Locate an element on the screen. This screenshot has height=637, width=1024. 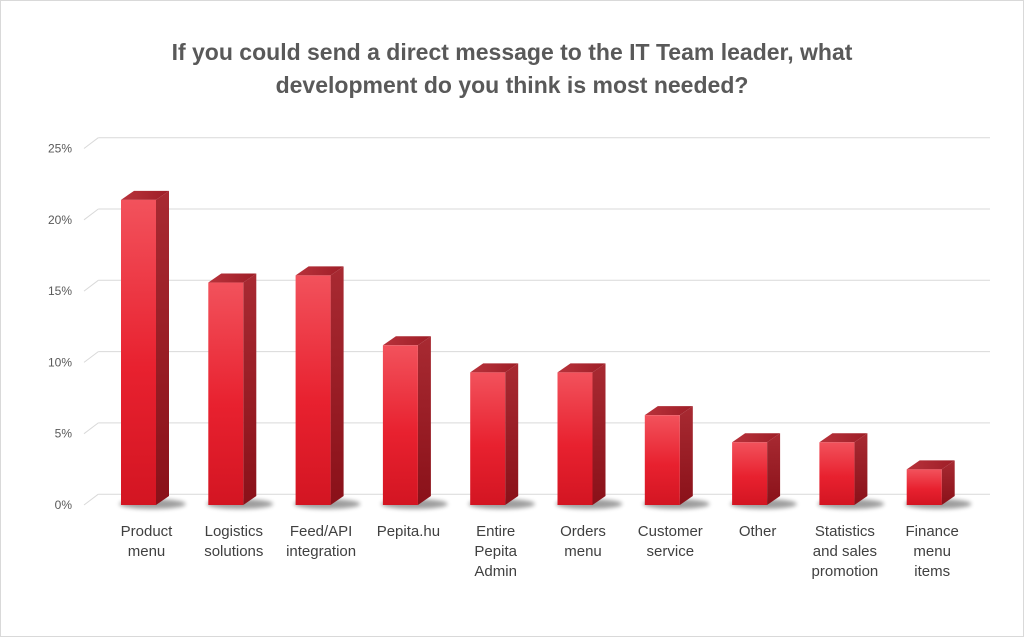
x-category-label-line: Product is located at coordinates (147, 531).